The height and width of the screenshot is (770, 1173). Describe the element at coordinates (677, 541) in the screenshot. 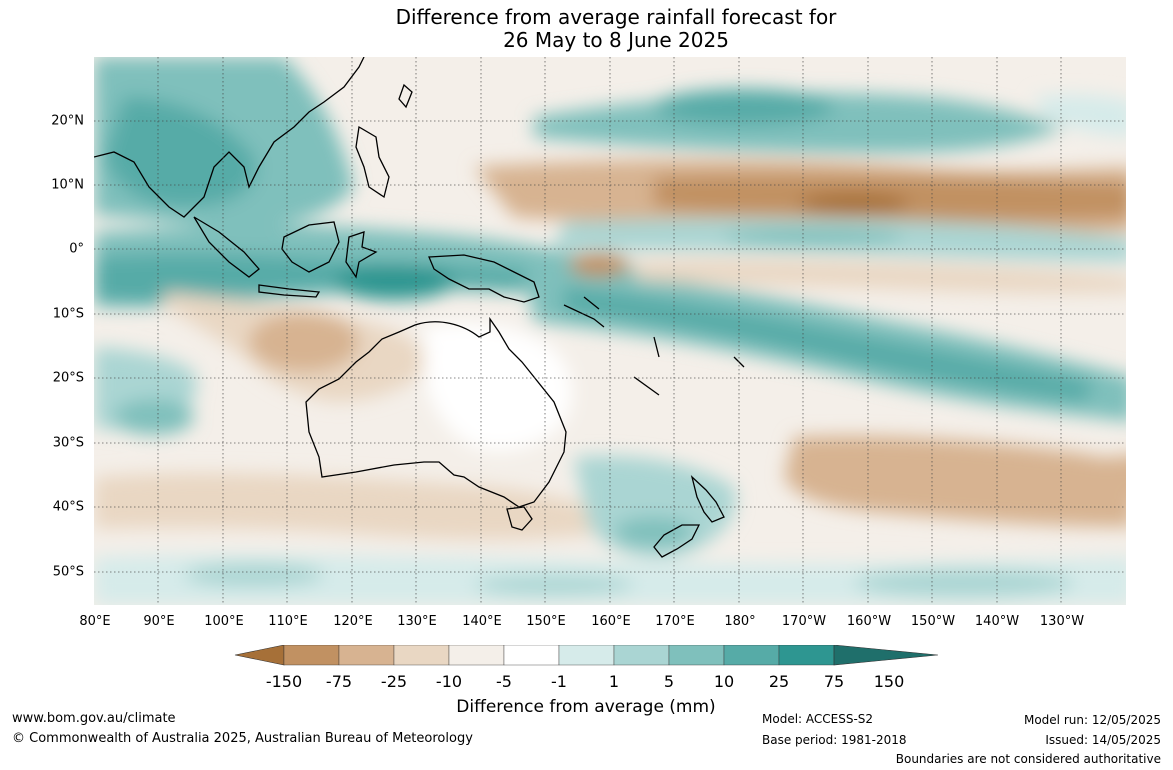

I see `new-zealand-south` at that location.